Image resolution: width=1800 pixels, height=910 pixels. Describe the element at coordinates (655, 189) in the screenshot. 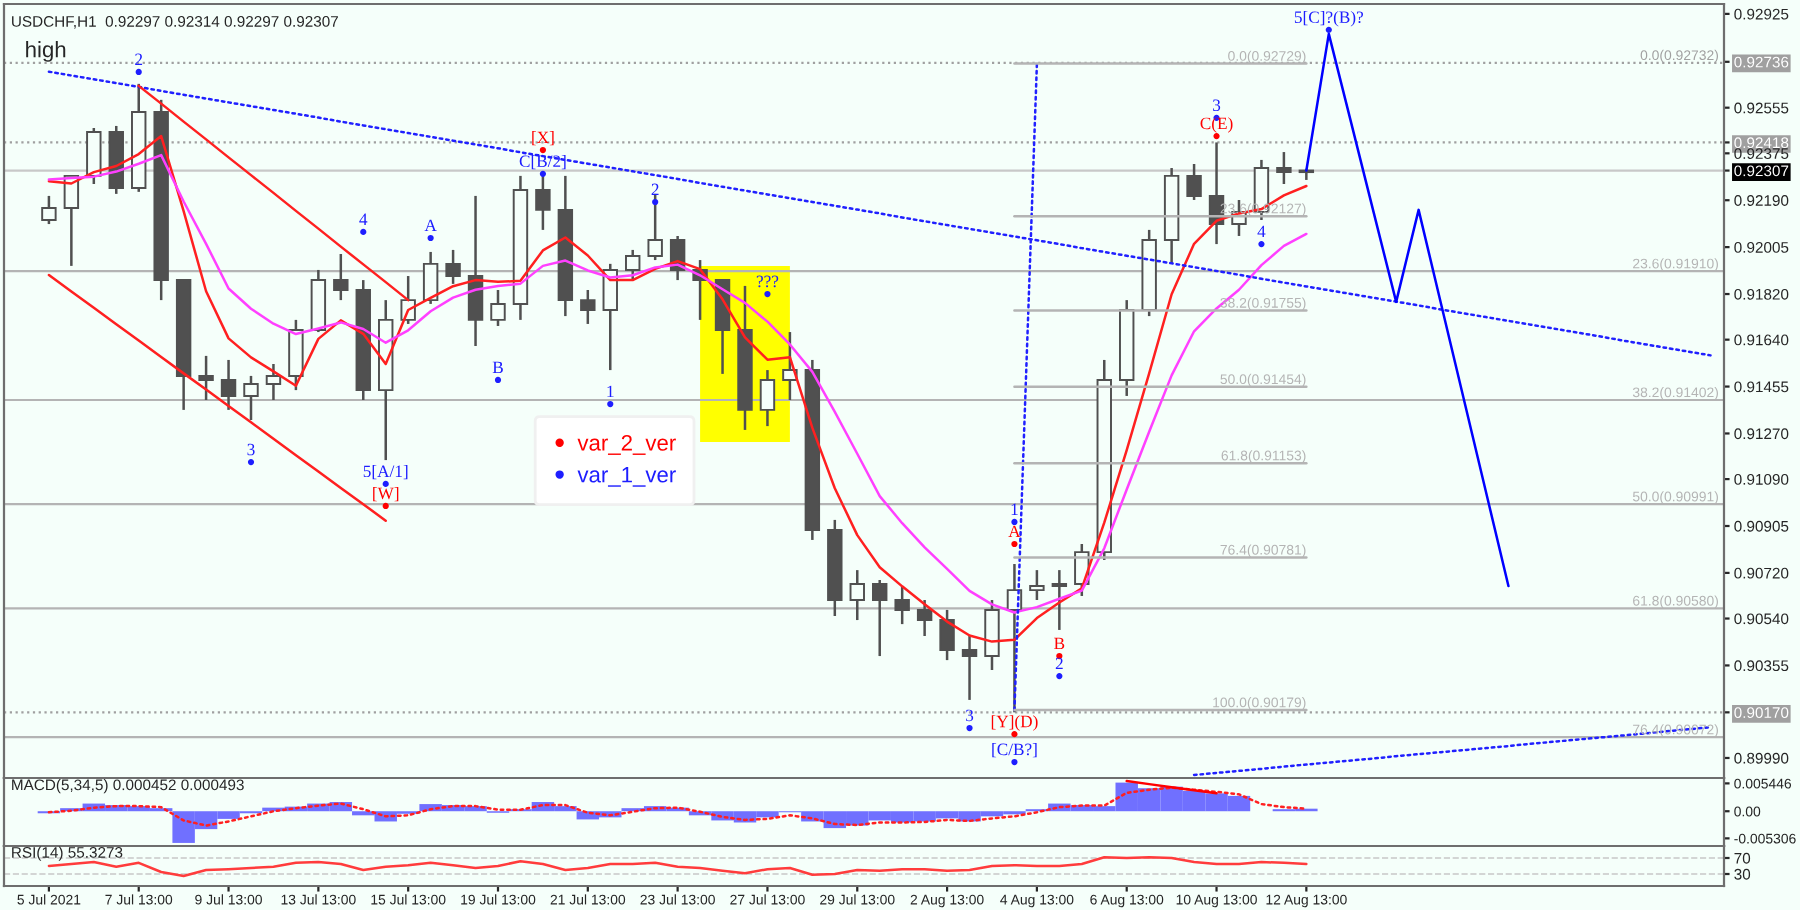

I see `series-label: 2` at that location.